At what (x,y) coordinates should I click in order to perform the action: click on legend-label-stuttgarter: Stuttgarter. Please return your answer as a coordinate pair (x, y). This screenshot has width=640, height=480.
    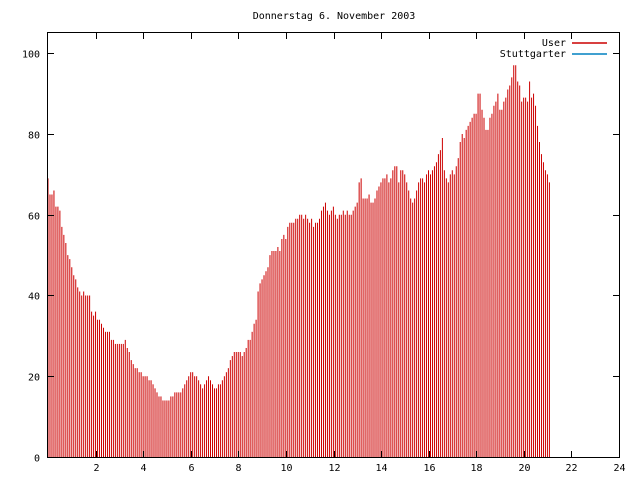
    Looking at the image, I should click on (533, 54).